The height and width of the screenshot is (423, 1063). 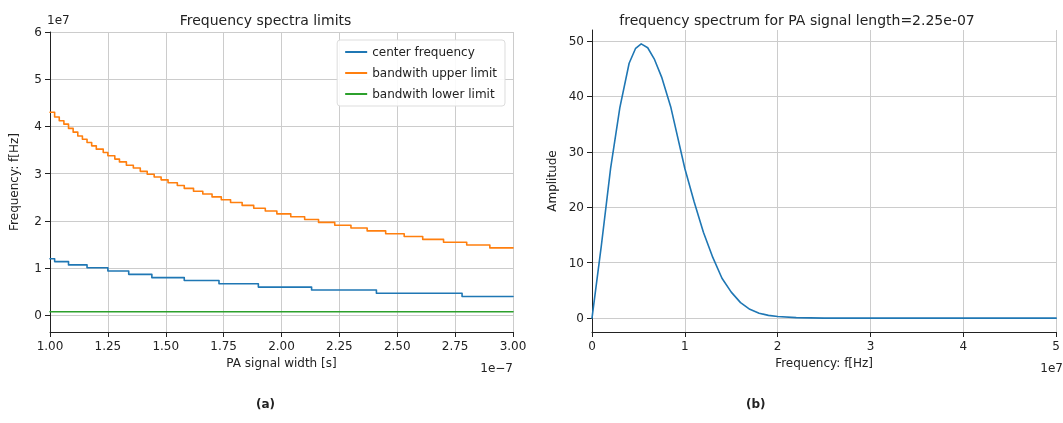 What do you see at coordinates (756, 404) in the screenshot?
I see `text: (b)` at bounding box center [756, 404].